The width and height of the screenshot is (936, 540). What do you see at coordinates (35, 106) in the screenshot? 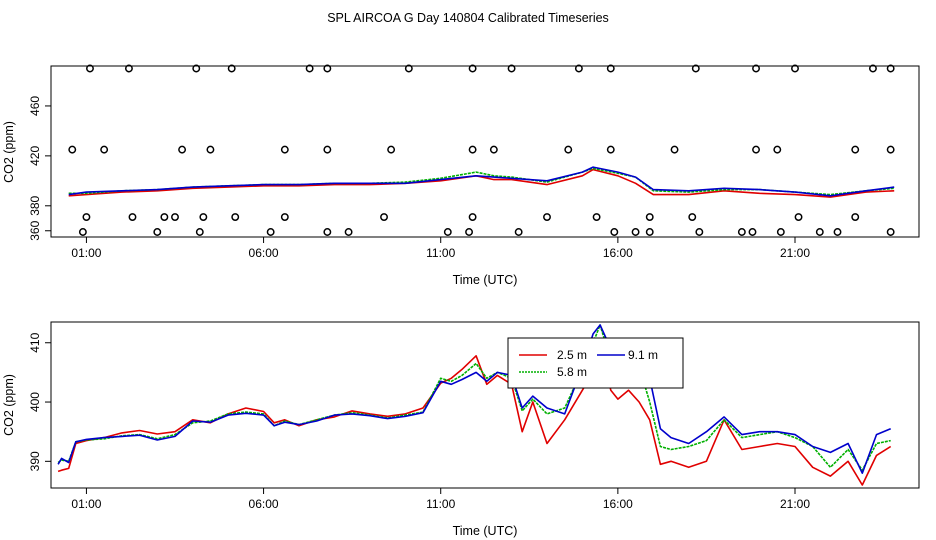
I see `top-y-tick-label: 460` at bounding box center [35, 106].